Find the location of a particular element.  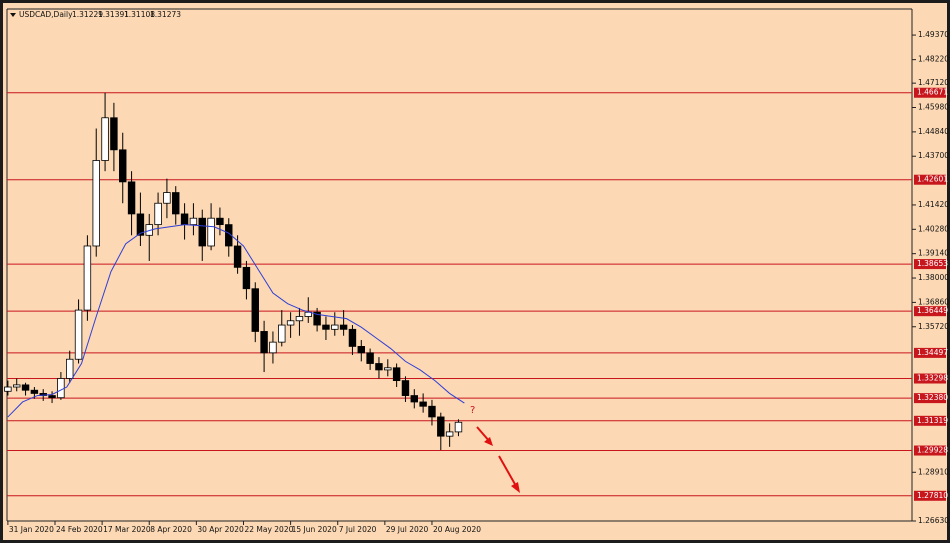

level-label: 1.46671 is located at coordinates (932, 92).